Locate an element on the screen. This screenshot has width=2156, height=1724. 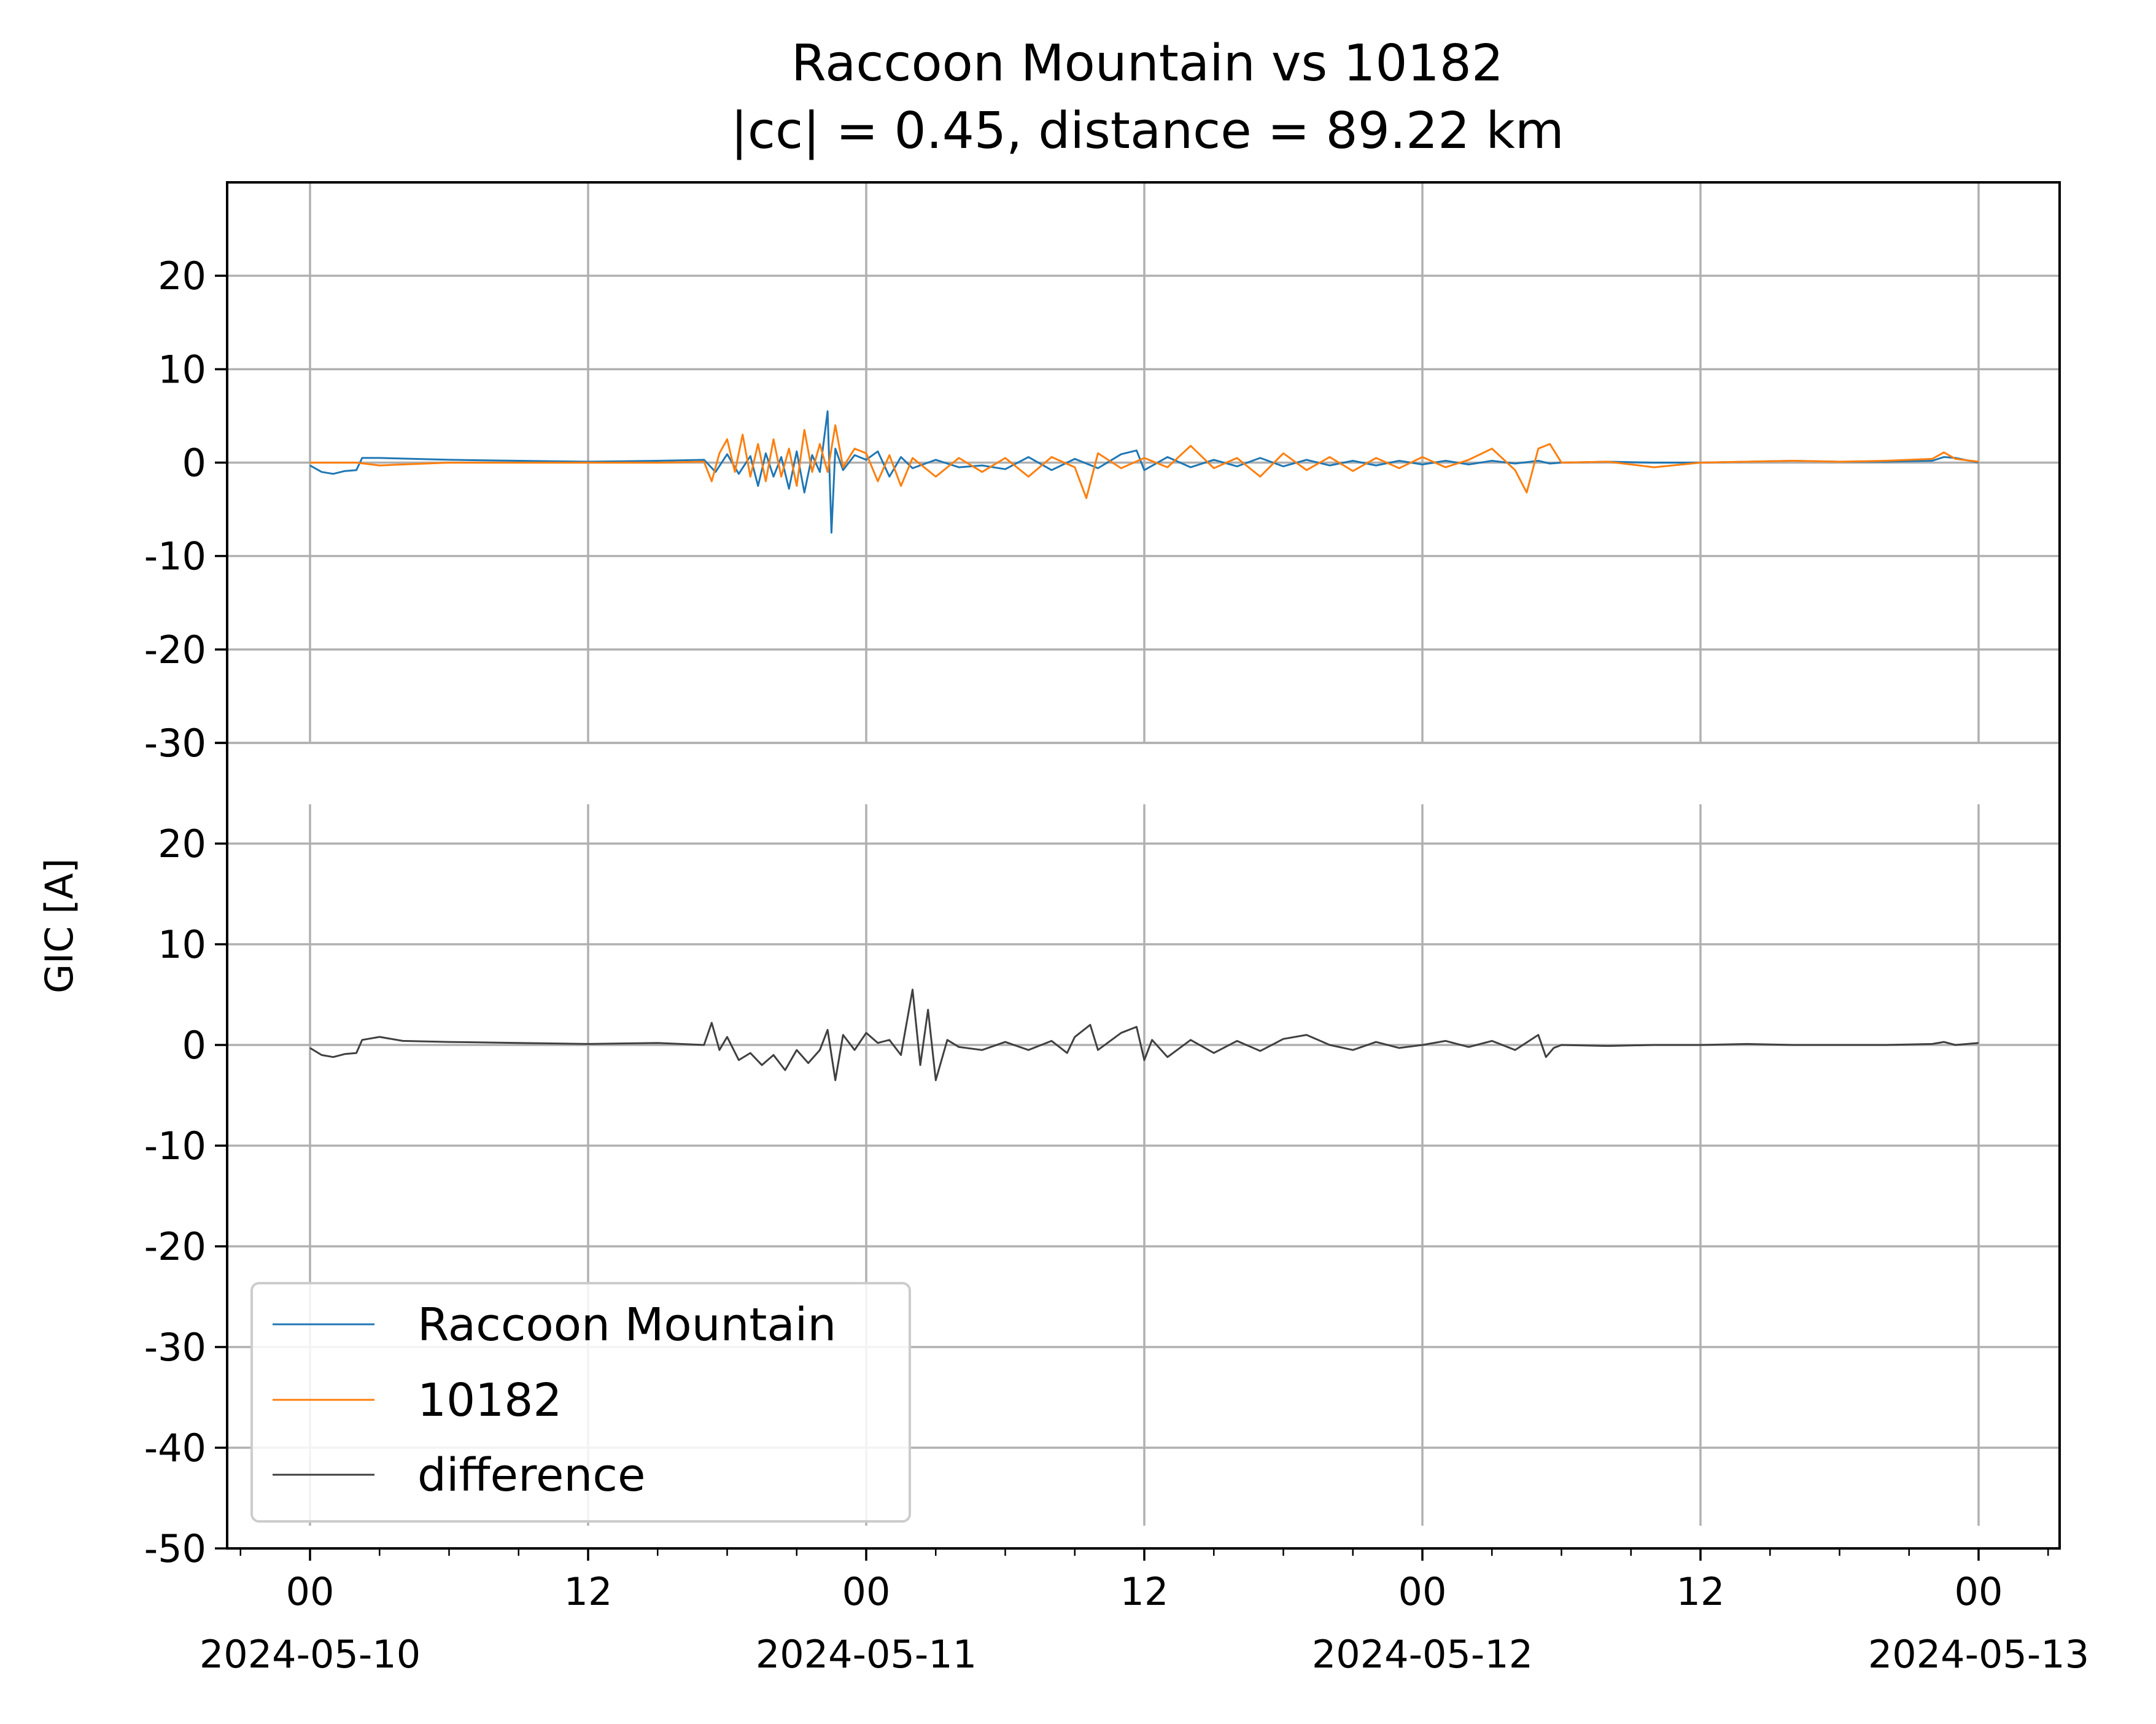
legend-label-station: 10182 is located at coordinates (489, 1400).